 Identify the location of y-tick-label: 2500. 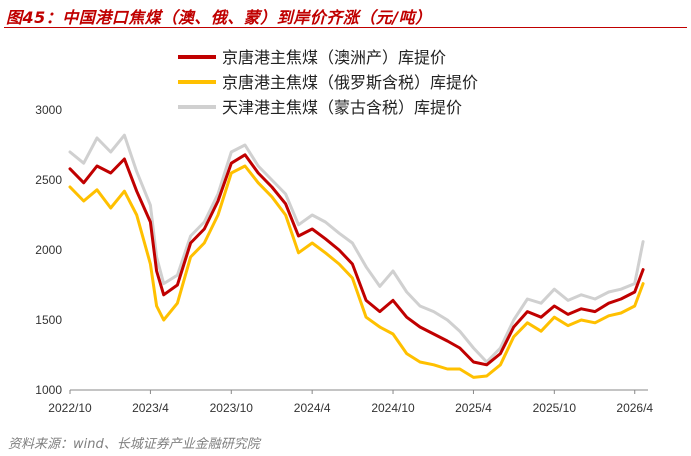
(48, 180).